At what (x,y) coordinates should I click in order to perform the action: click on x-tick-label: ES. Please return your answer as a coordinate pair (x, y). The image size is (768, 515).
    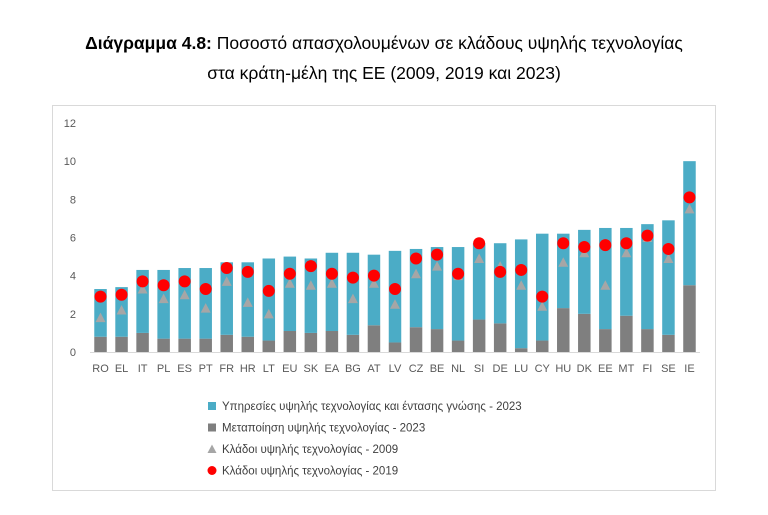
    Looking at the image, I should click on (184, 369).